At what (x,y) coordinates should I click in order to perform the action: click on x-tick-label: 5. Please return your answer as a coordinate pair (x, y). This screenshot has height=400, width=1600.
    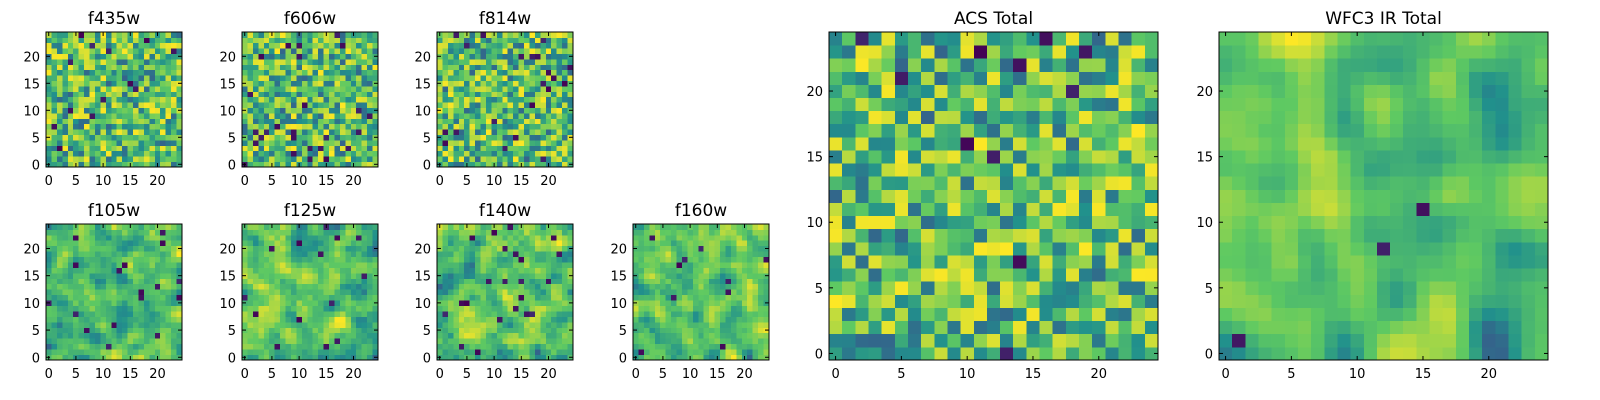
    Looking at the image, I should click on (76, 181).